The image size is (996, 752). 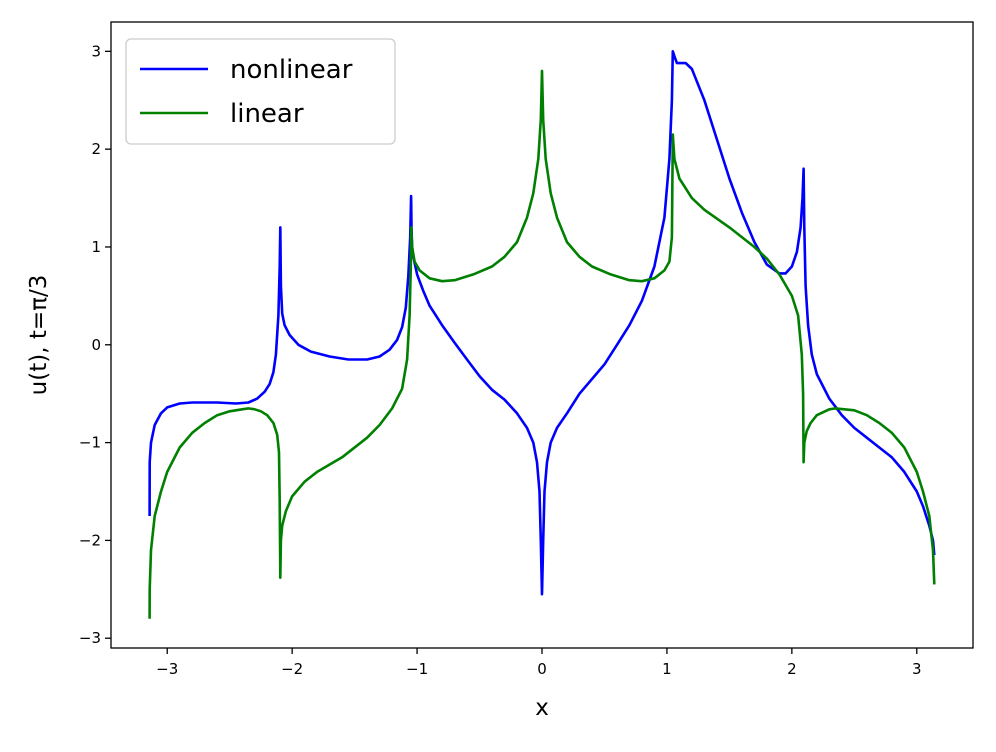 What do you see at coordinates (96, 247) in the screenshot?
I see `y-tick-label: 1` at bounding box center [96, 247].